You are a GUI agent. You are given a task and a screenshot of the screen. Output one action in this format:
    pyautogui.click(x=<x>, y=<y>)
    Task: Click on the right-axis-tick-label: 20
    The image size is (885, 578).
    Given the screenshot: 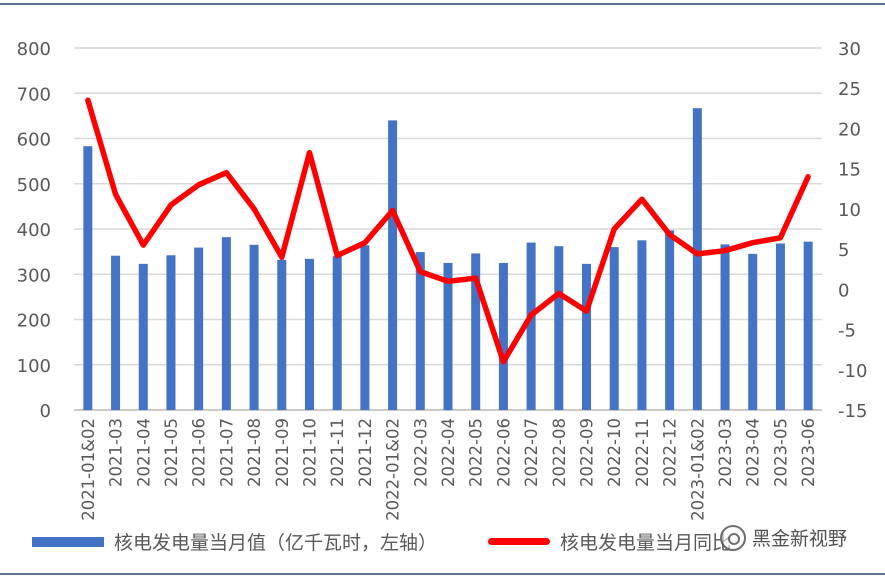 What is the action you would take?
    pyautogui.click(x=849, y=129)
    